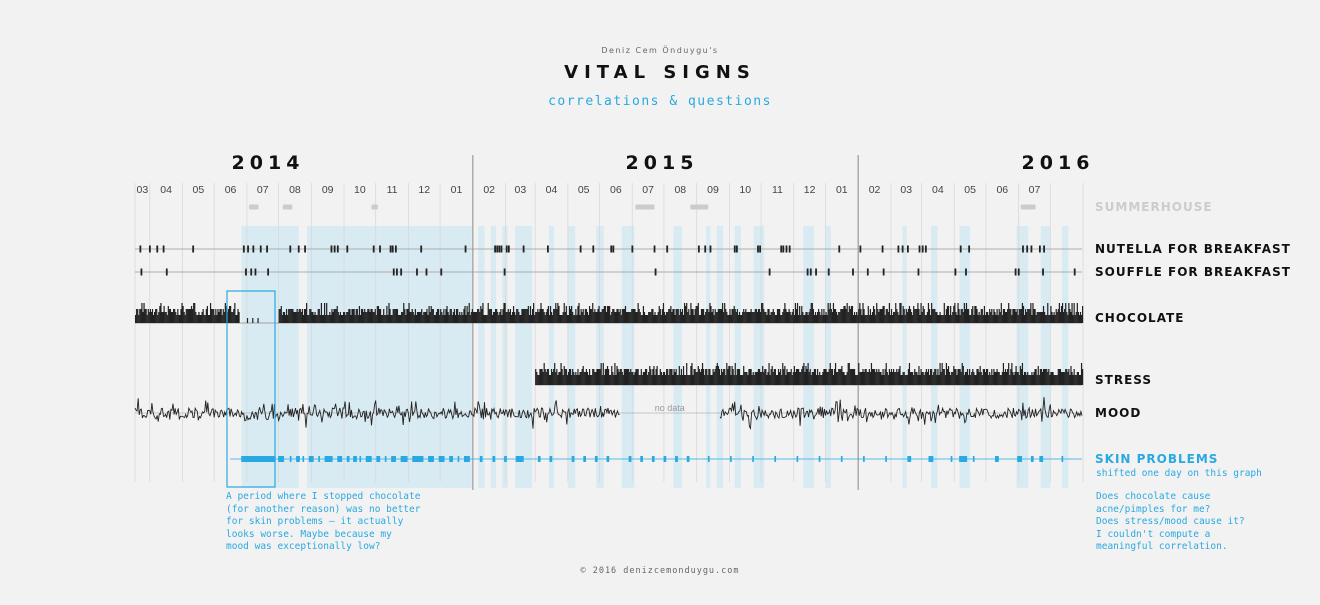 The width and height of the screenshot is (1320, 605). What do you see at coordinates (608, 414) in the screenshot?
I see `series-mood: no data` at bounding box center [608, 414].